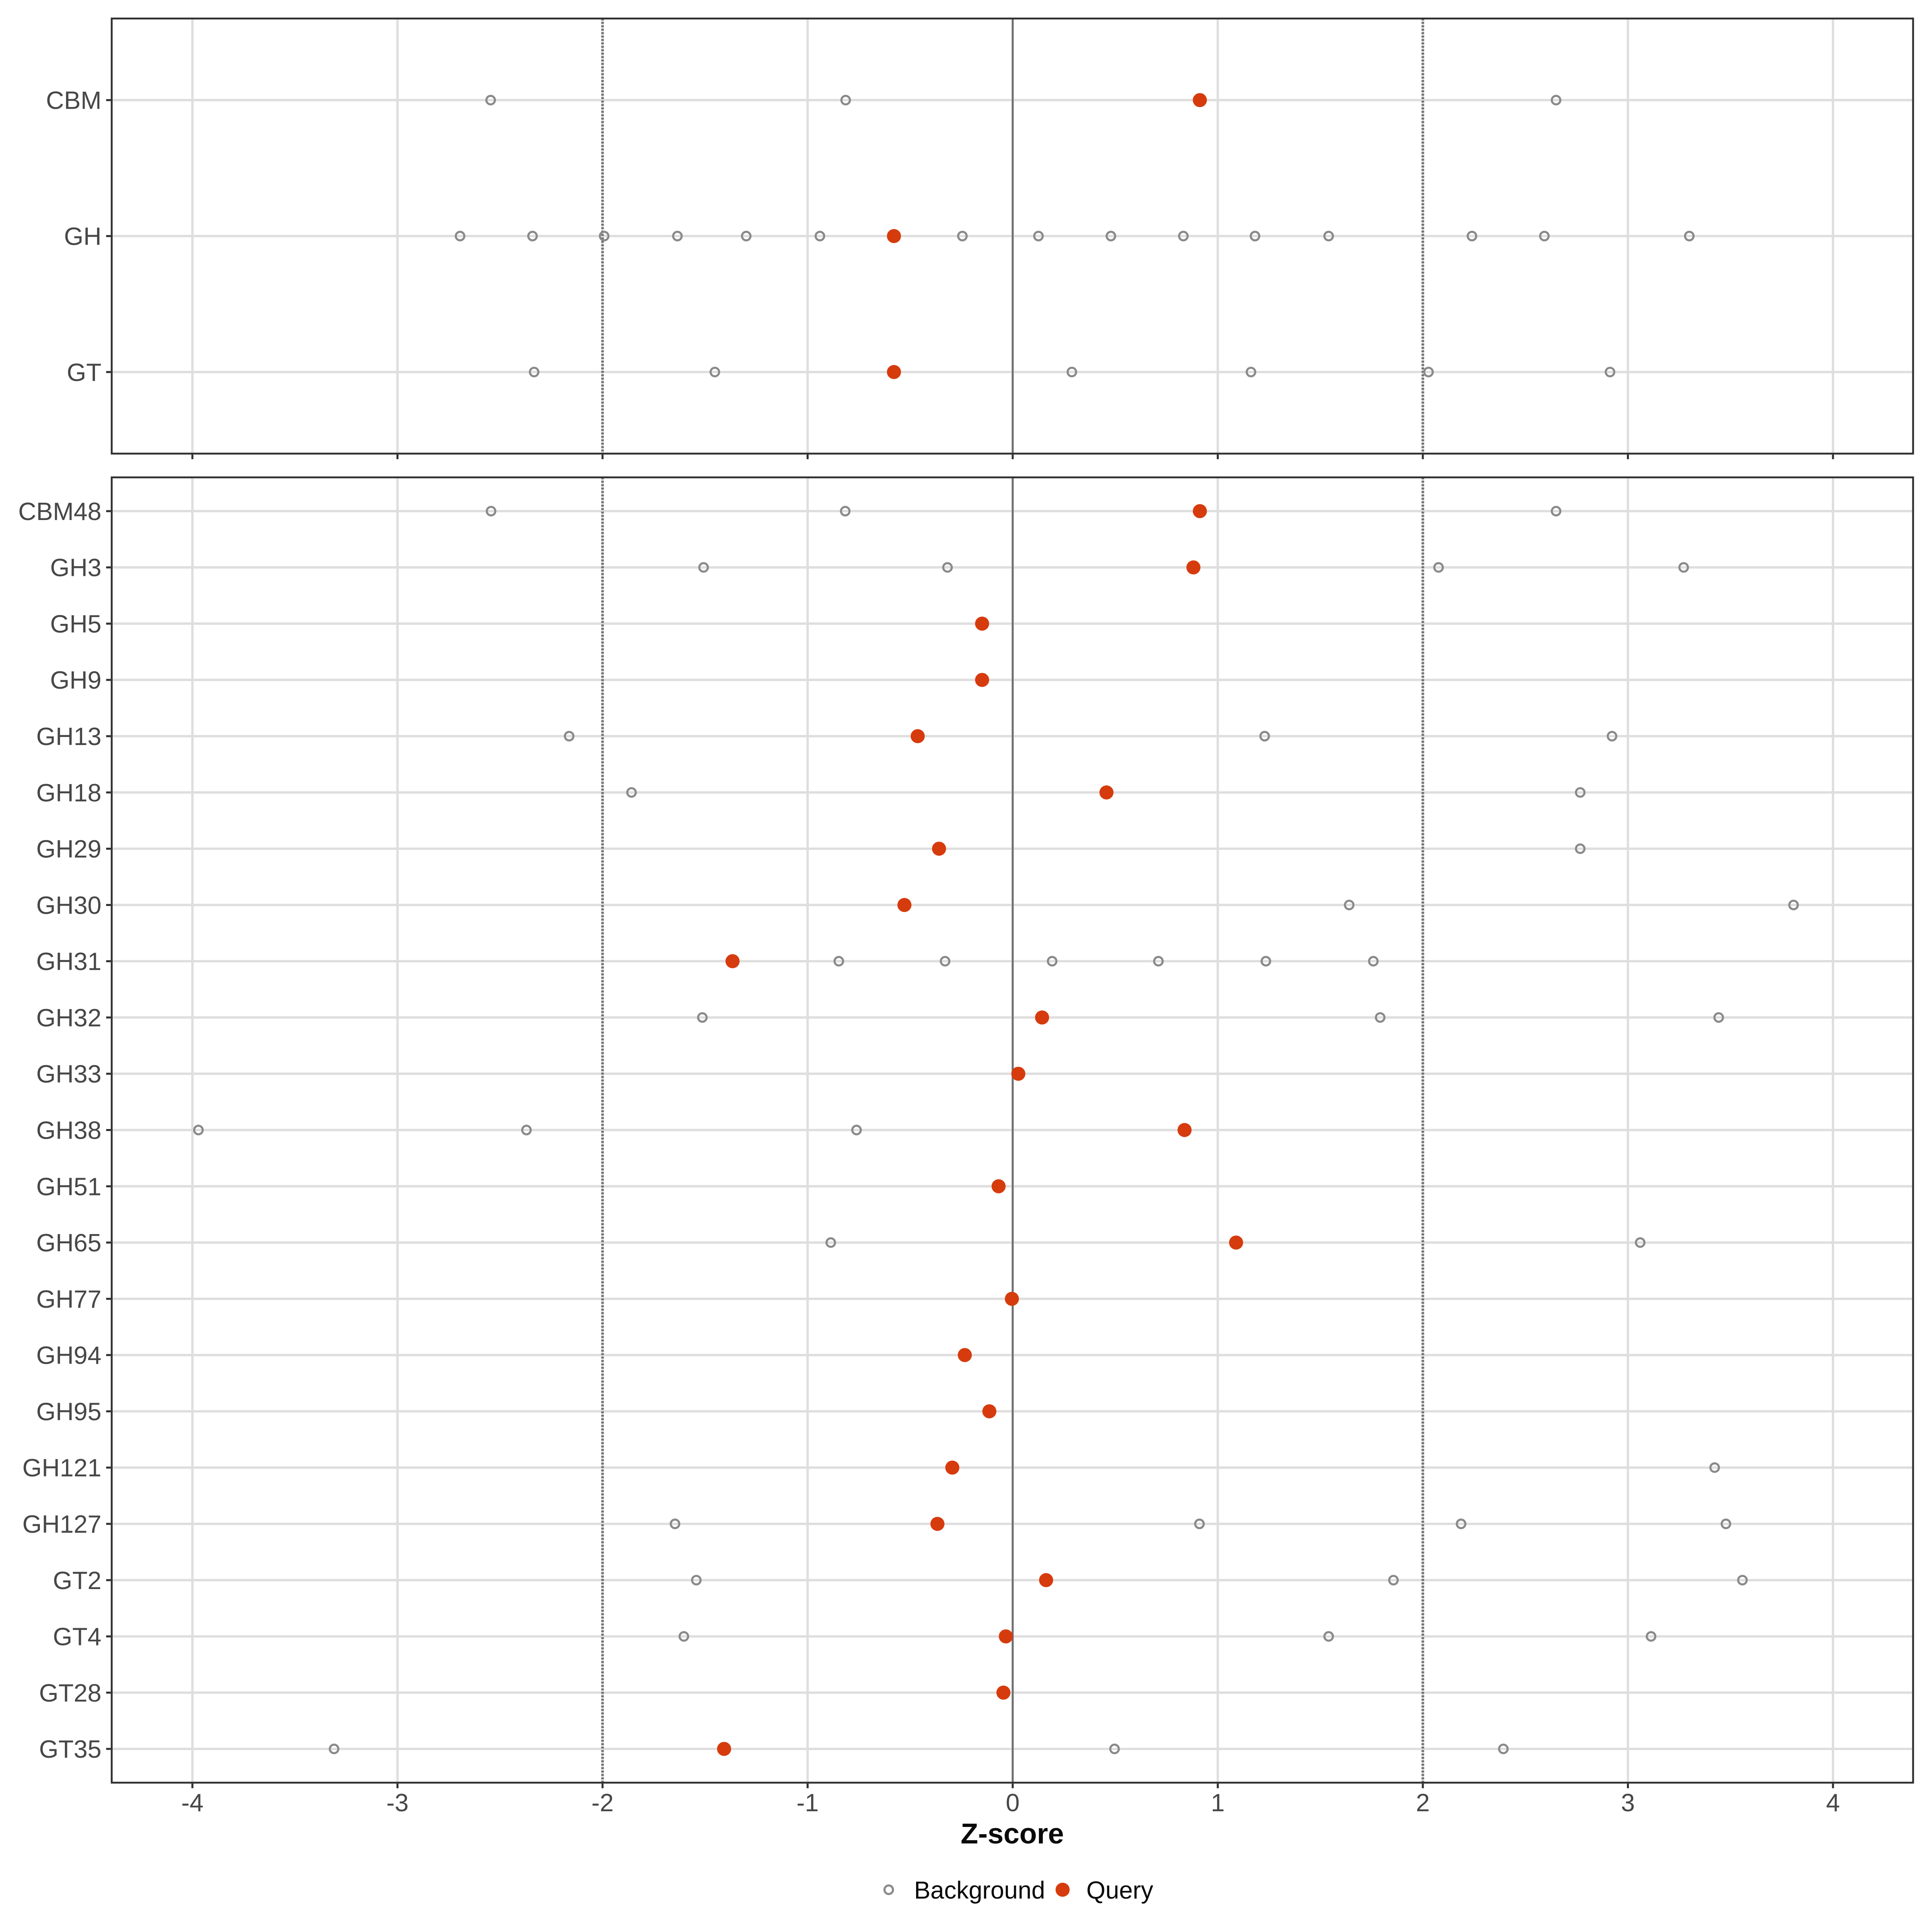 Image resolution: width=1932 pixels, height=1932 pixels. What do you see at coordinates (68, 1356) in the screenshot?
I see `svg-text: GH94` at bounding box center [68, 1356].